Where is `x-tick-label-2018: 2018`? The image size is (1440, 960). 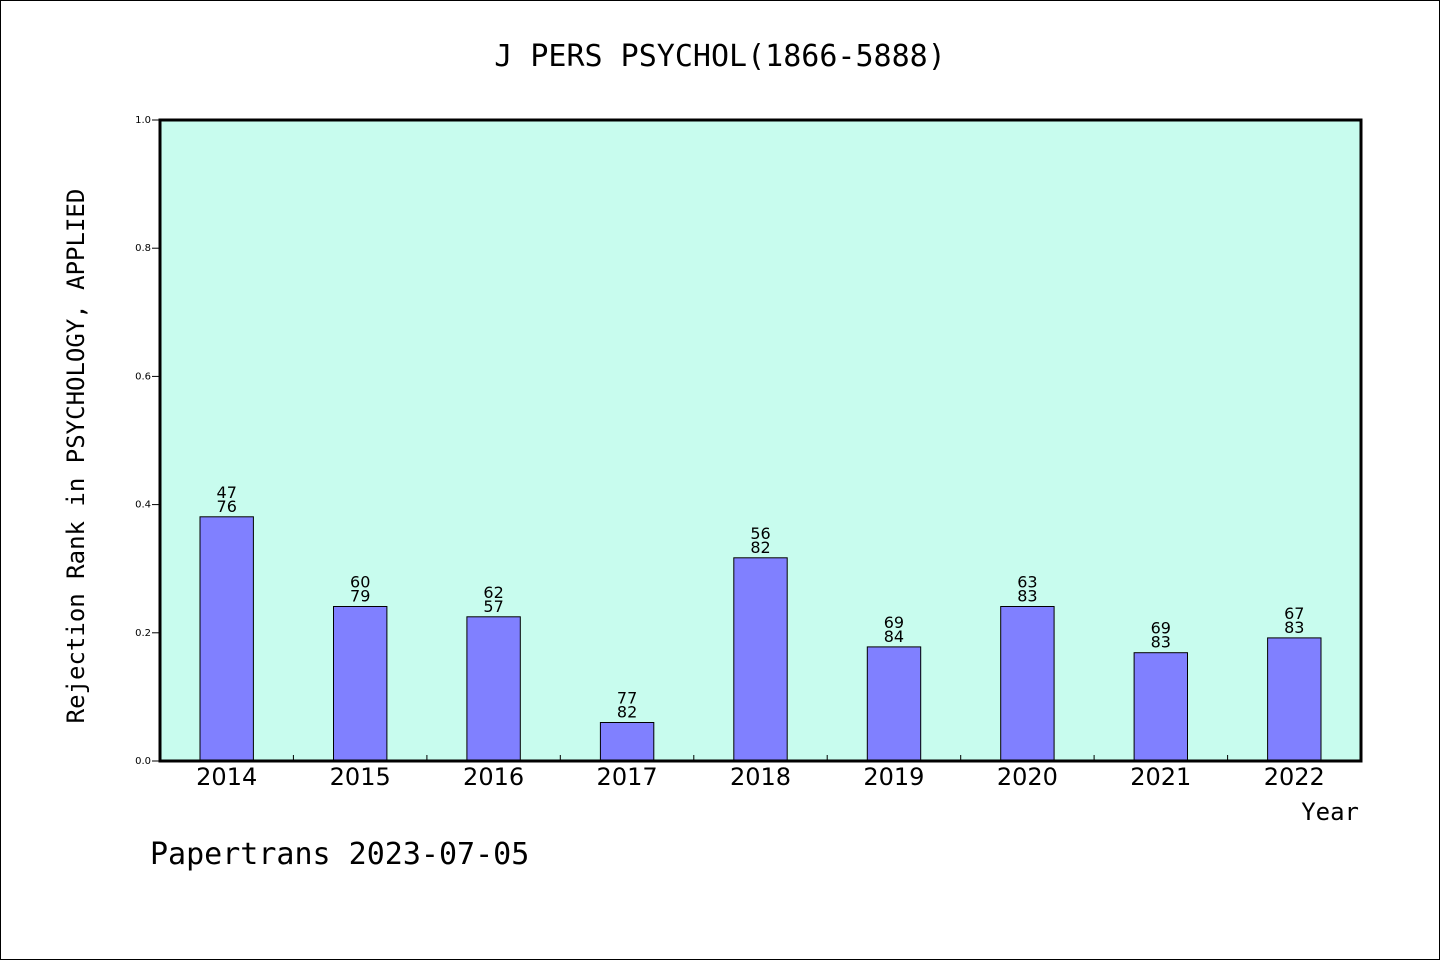
x-tick-label-2018: 2018 is located at coordinates (760, 777).